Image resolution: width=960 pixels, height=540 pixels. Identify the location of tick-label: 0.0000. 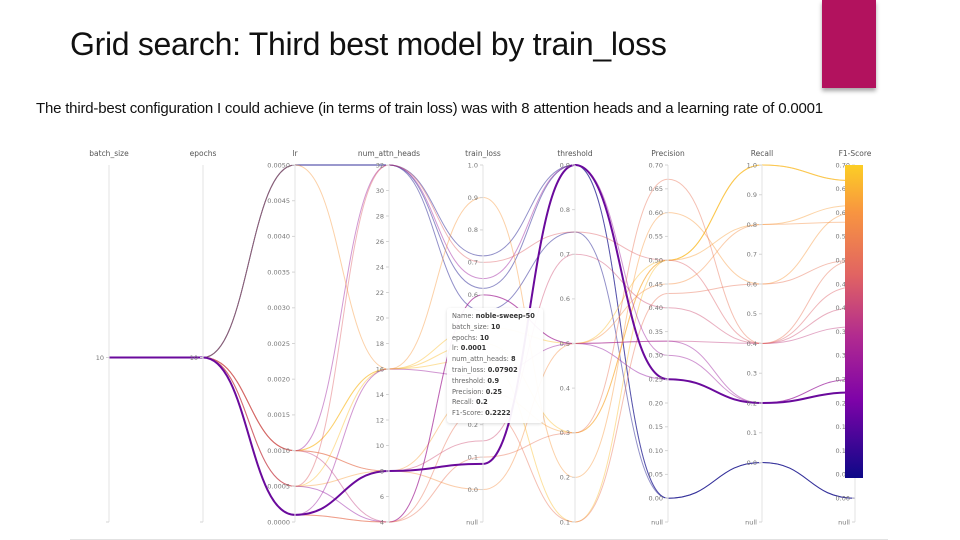
(278, 522).